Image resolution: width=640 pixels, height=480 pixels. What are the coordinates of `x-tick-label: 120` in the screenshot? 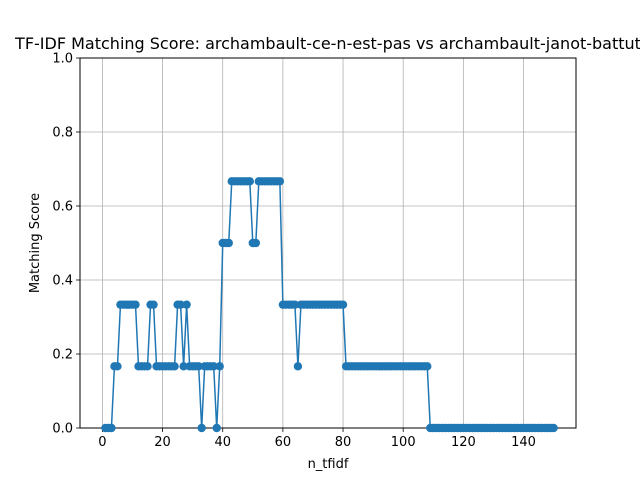 It's located at (463, 442).